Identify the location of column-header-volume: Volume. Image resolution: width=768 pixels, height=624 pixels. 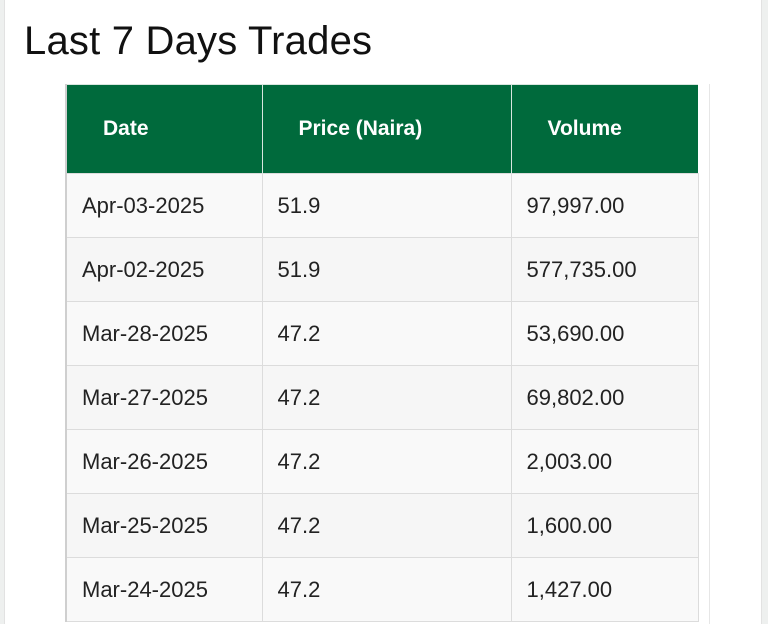
(604, 129).